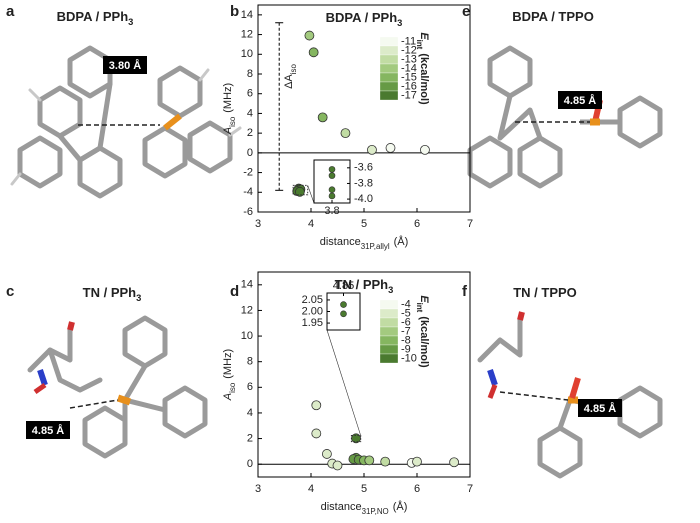 This screenshot has width=700, height=523. Describe the element at coordinates (312, 323) in the screenshot. I see `inset-y-tick-label: 1.95` at that location.